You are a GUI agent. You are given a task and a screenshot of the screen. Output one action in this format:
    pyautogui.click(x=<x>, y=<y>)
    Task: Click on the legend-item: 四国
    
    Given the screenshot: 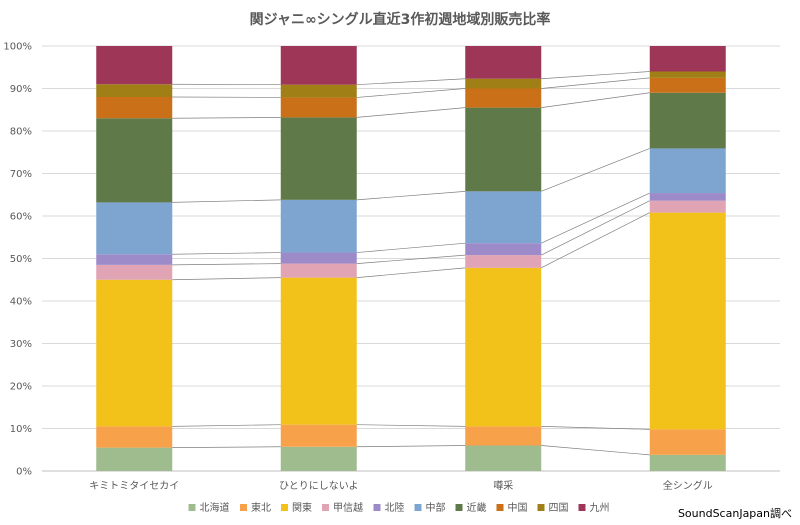 What is the action you would take?
    pyautogui.click(x=553, y=508)
    